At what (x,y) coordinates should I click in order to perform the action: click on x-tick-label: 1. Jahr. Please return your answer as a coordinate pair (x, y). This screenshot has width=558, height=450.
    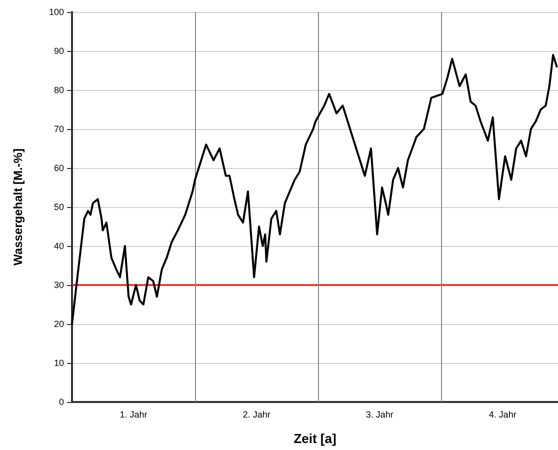
    Looking at the image, I should click on (134, 415).